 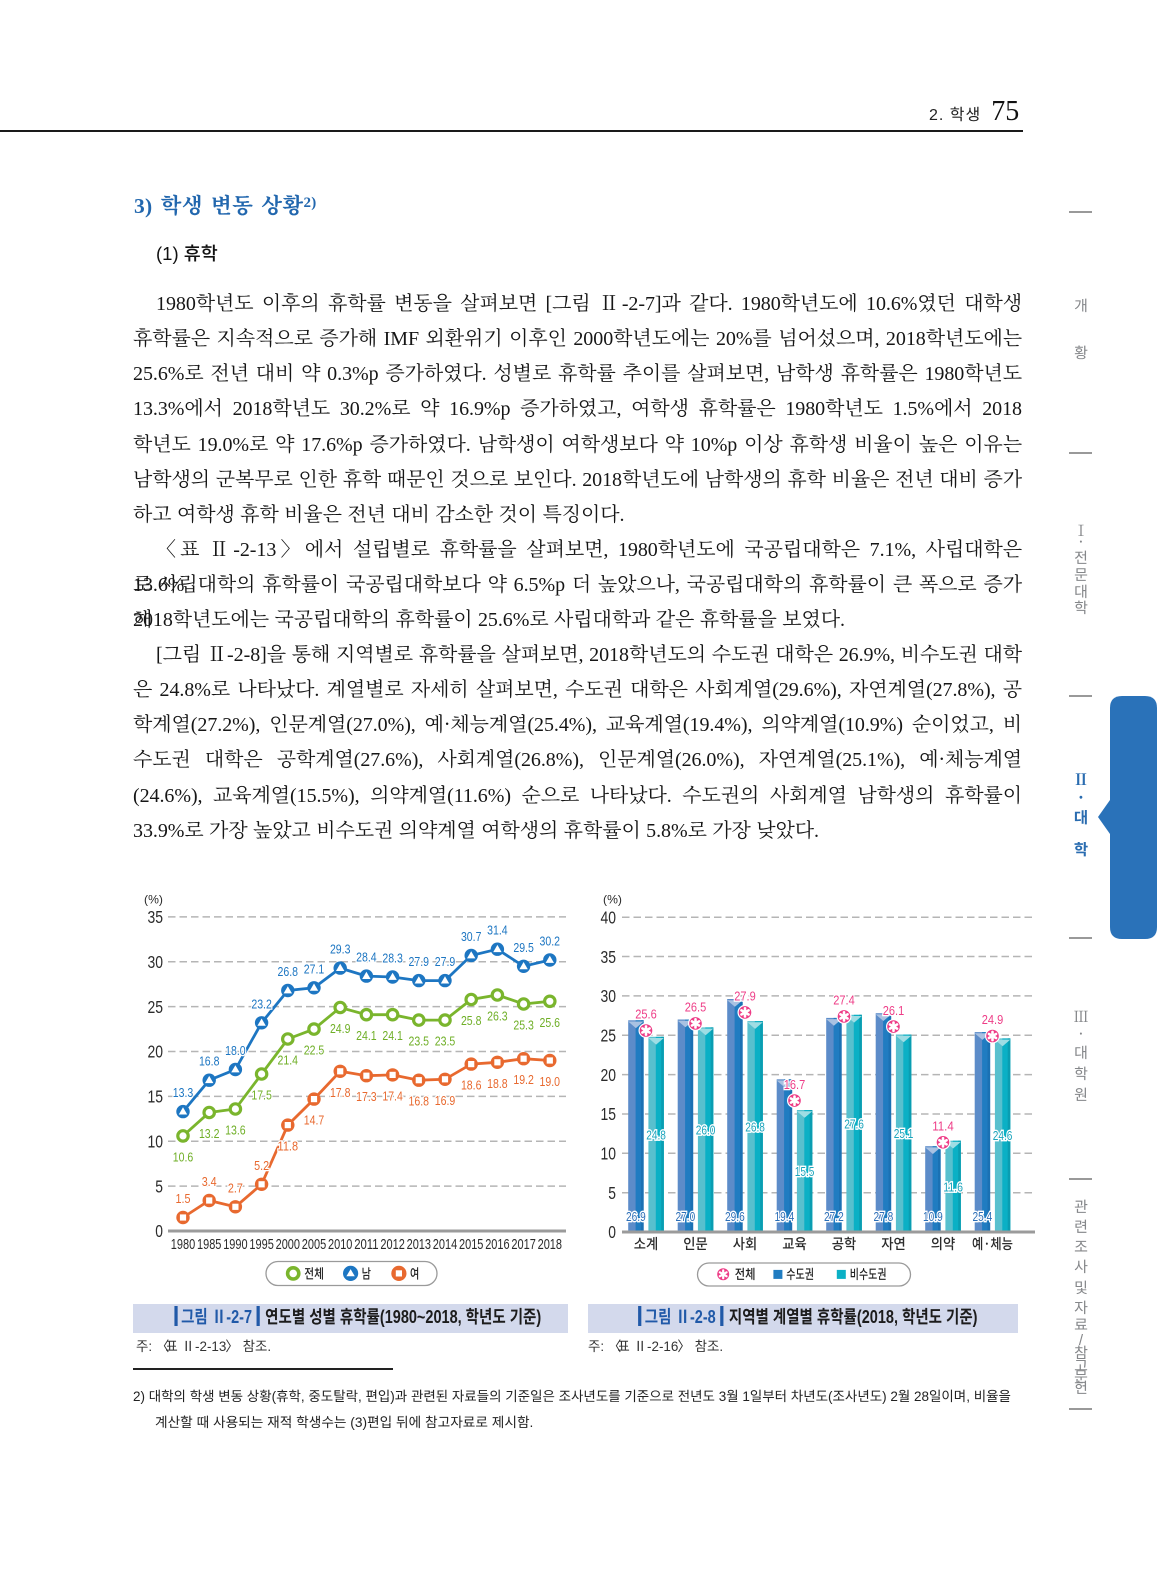 What do you see at coordinates (686, 1216) in the screenshot?
I see `svg-text: 27.0` at bounding box center [686, 1216].